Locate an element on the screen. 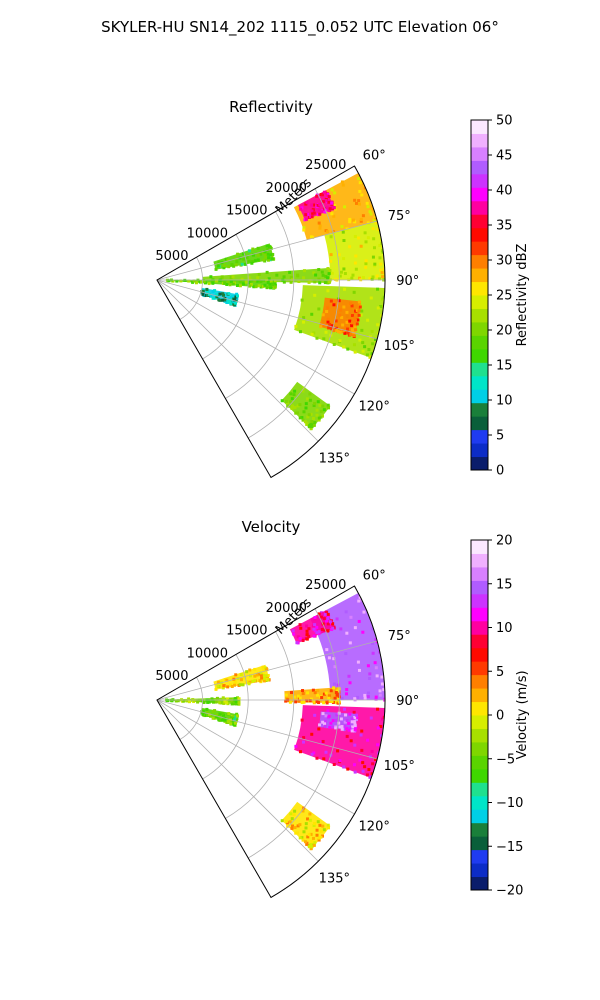 The width and height of the screenshot is (600, 1000). colorbar-tick-label: −10 is located at coordinates (509, 803).